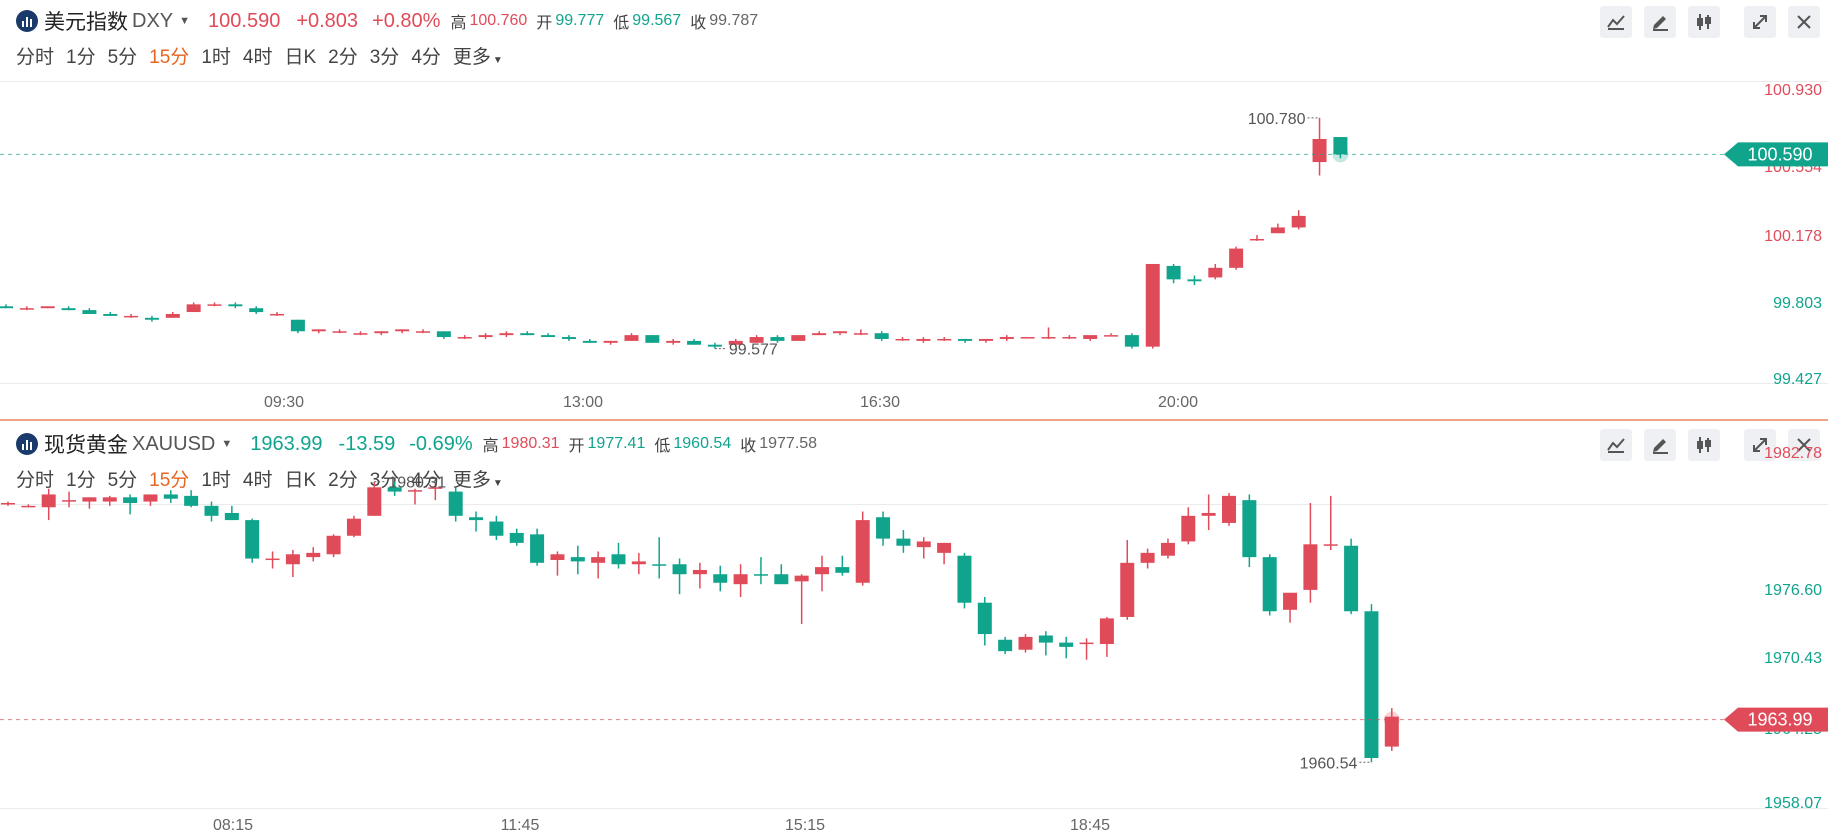  What do you see at coordinates (1793, 236) in the screenshot?
I see `y-tick-label: 100.178` at bounding box center [1793, 236].